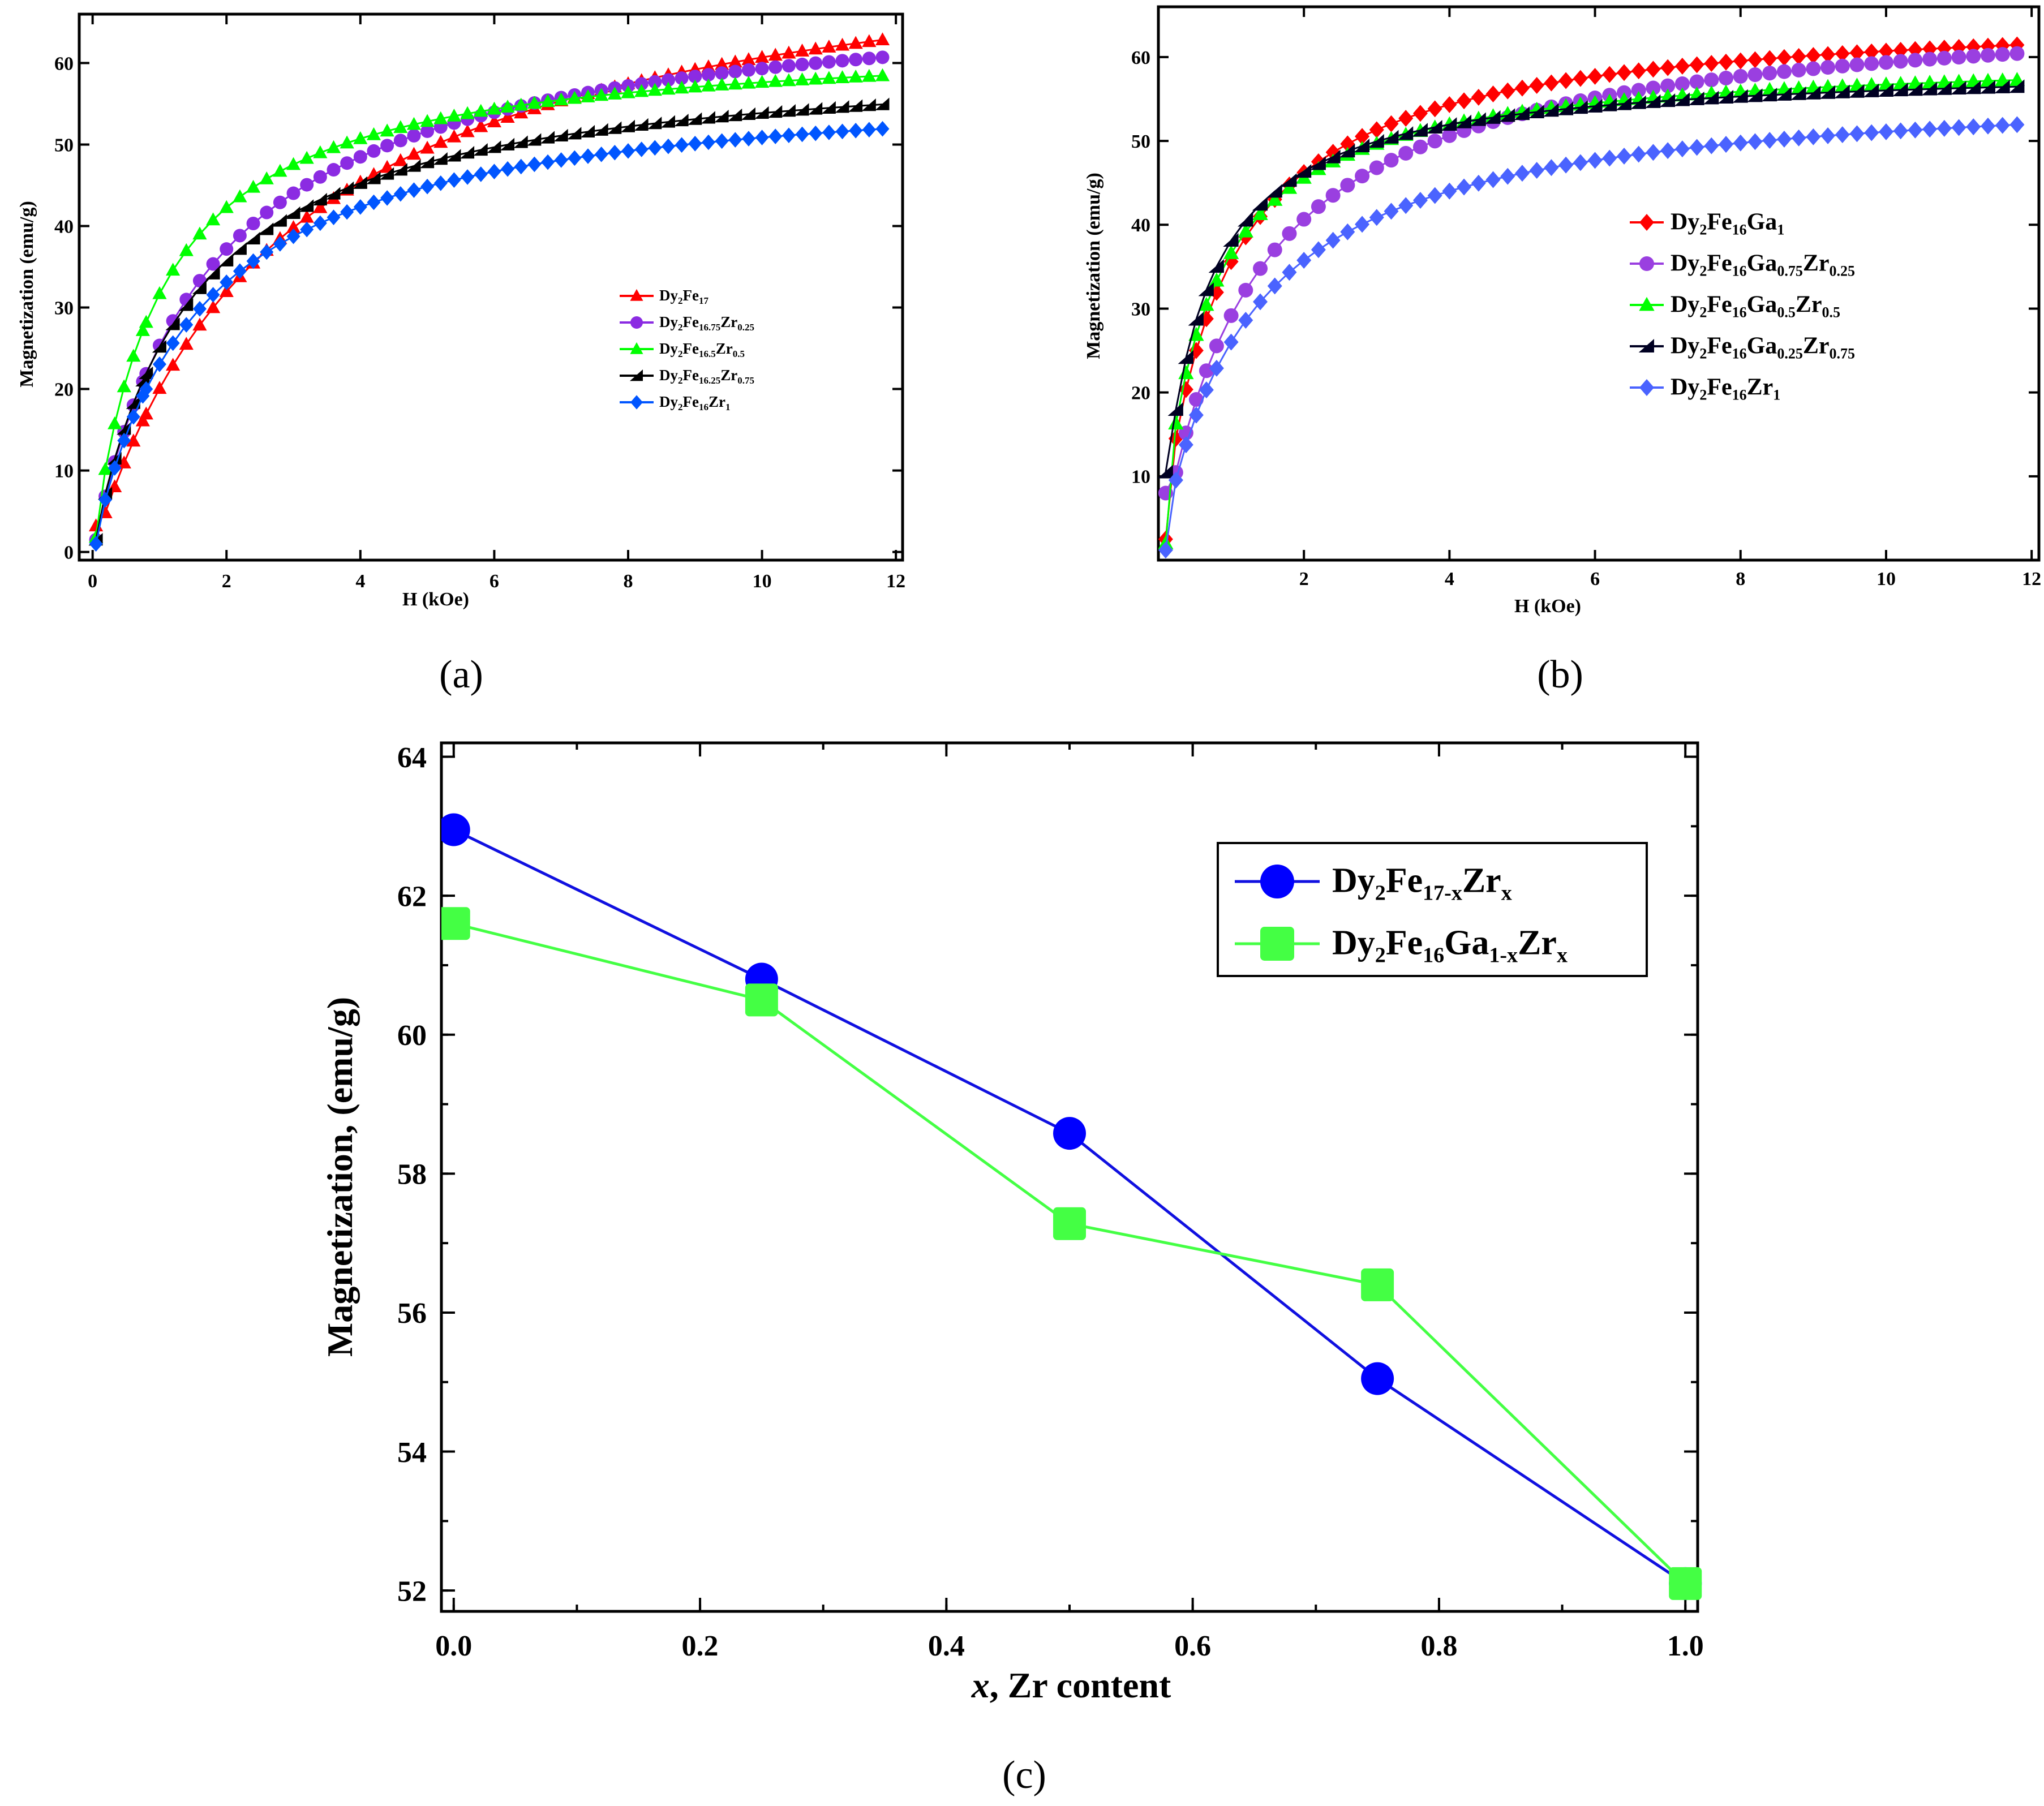  I want to click on caption-c: (c), so click(1024, 1775).